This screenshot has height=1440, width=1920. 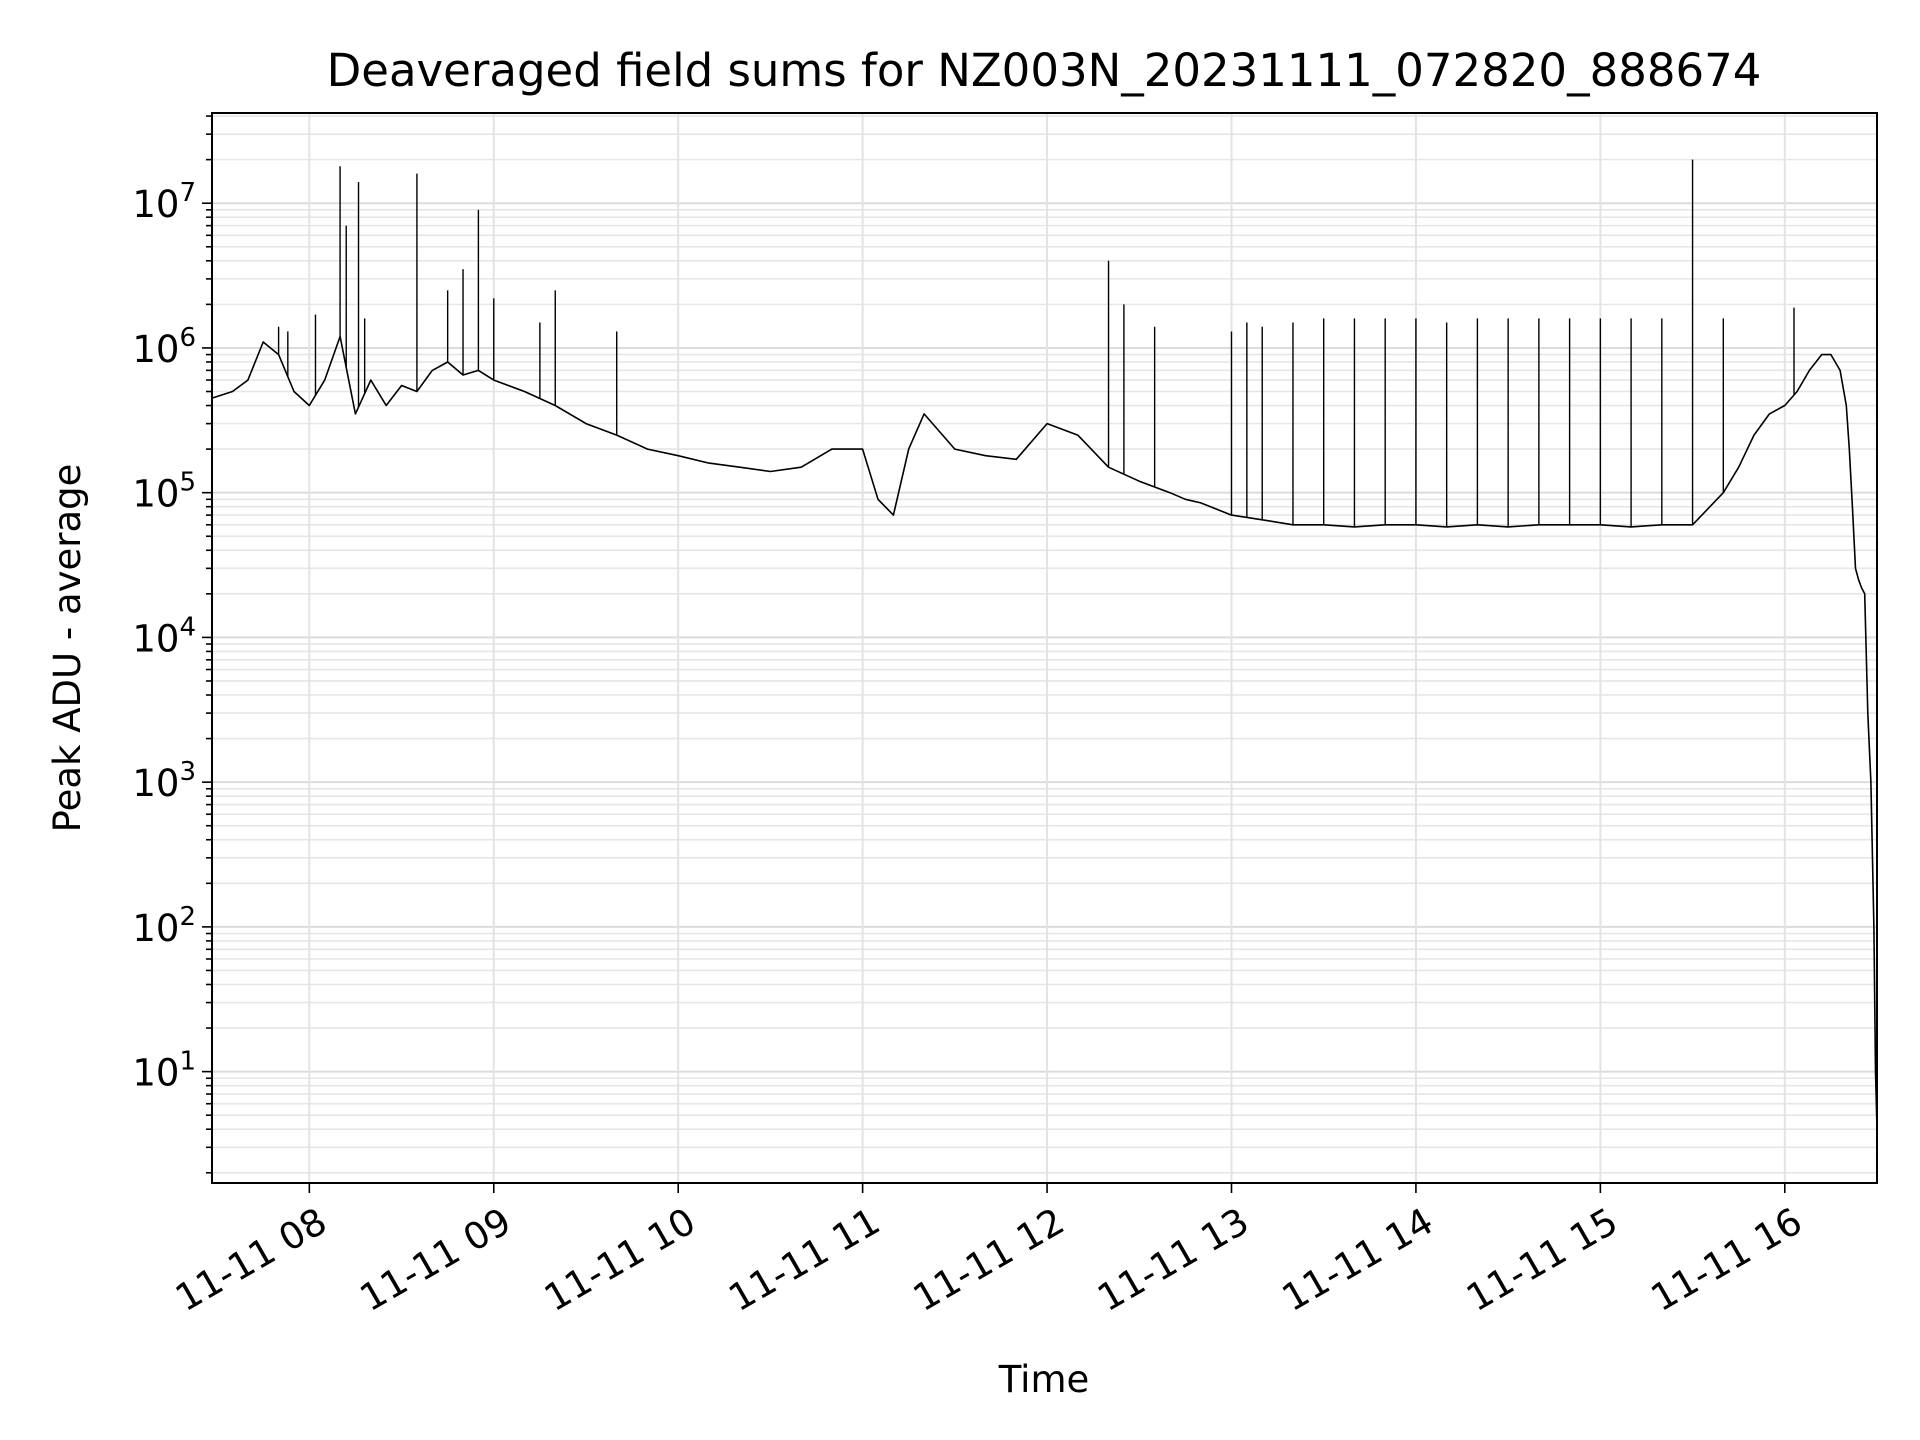 What do you see at coordinates (164, 926) in the screenshot?
I see `y-tick-label: 102` at bounding box center [164, 926].